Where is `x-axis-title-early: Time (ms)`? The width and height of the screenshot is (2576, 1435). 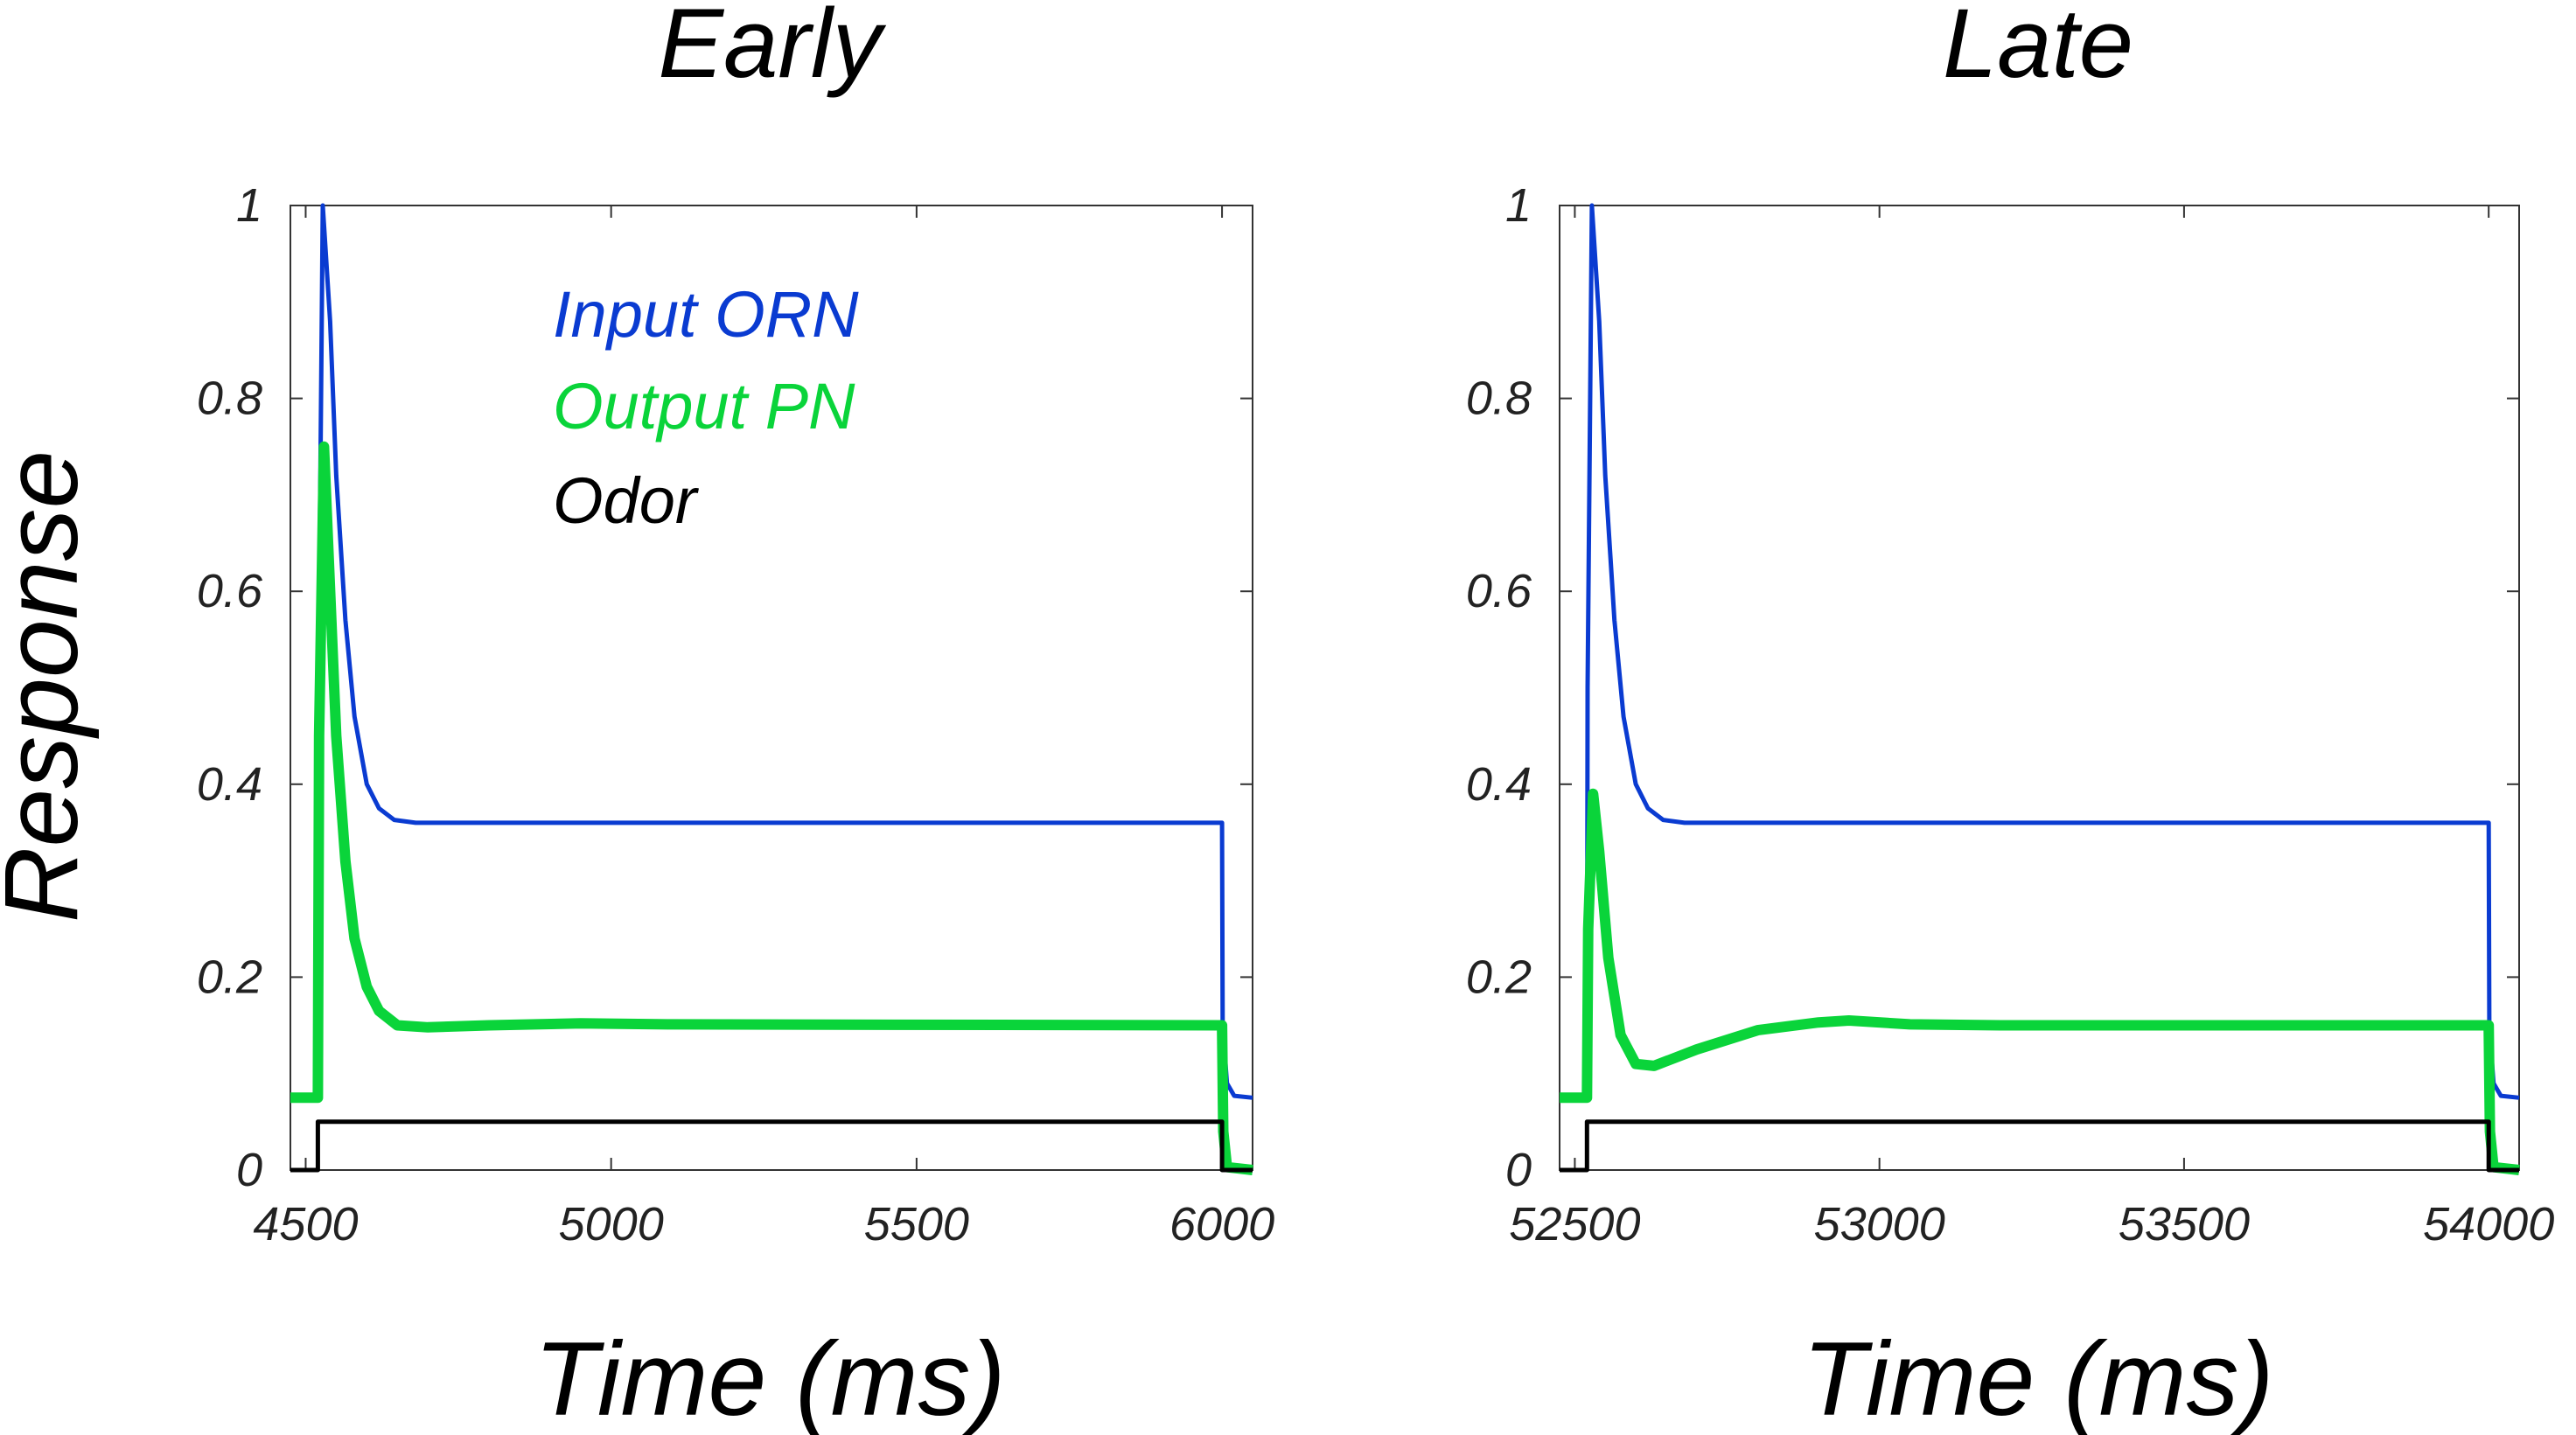
x-axis-title-early: Time (ms) is located at coordinates (770, 1377).